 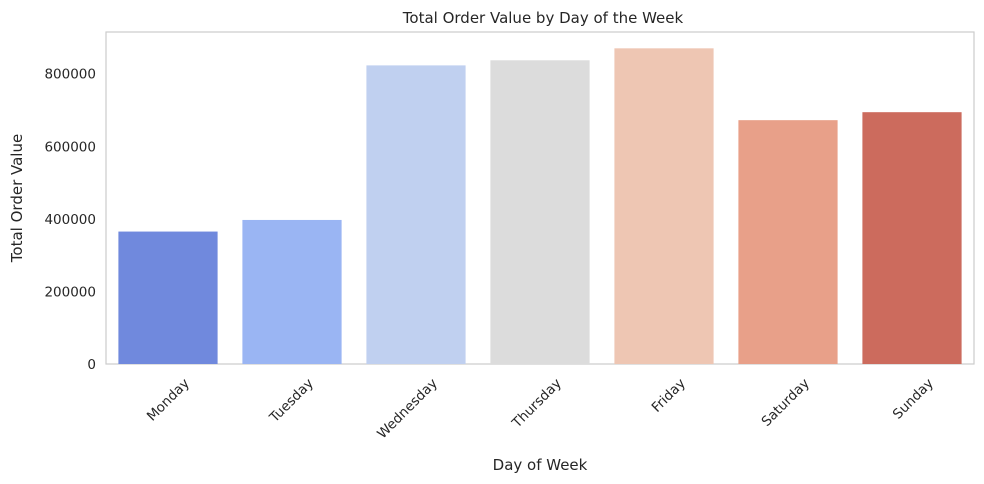 I want to click on y-tick-label: 600000, so click(x=70, y=147).